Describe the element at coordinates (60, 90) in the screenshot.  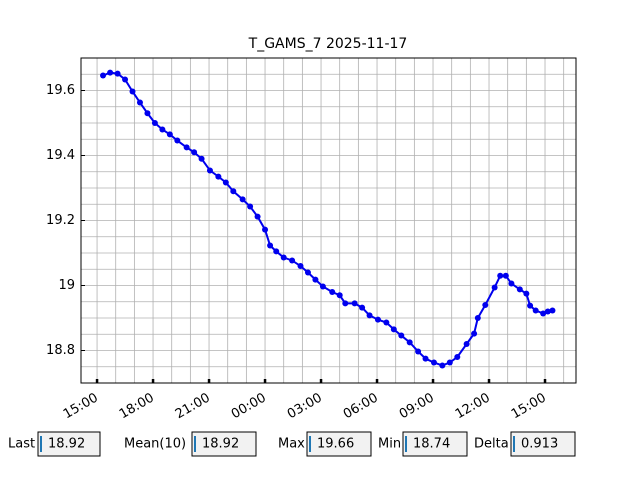
I see `y-tick-label: 19.6` at that location.